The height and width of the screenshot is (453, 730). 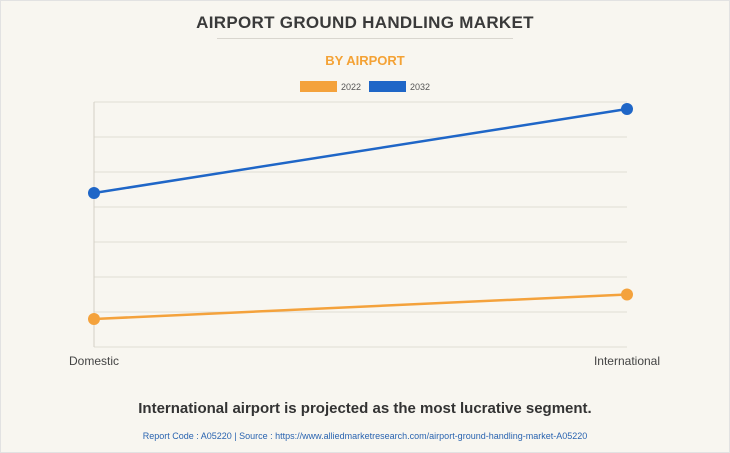 What do you see at coordinates (365, 38) in the screenshot?
I see `title-divider` at bounding box center [365, 38].